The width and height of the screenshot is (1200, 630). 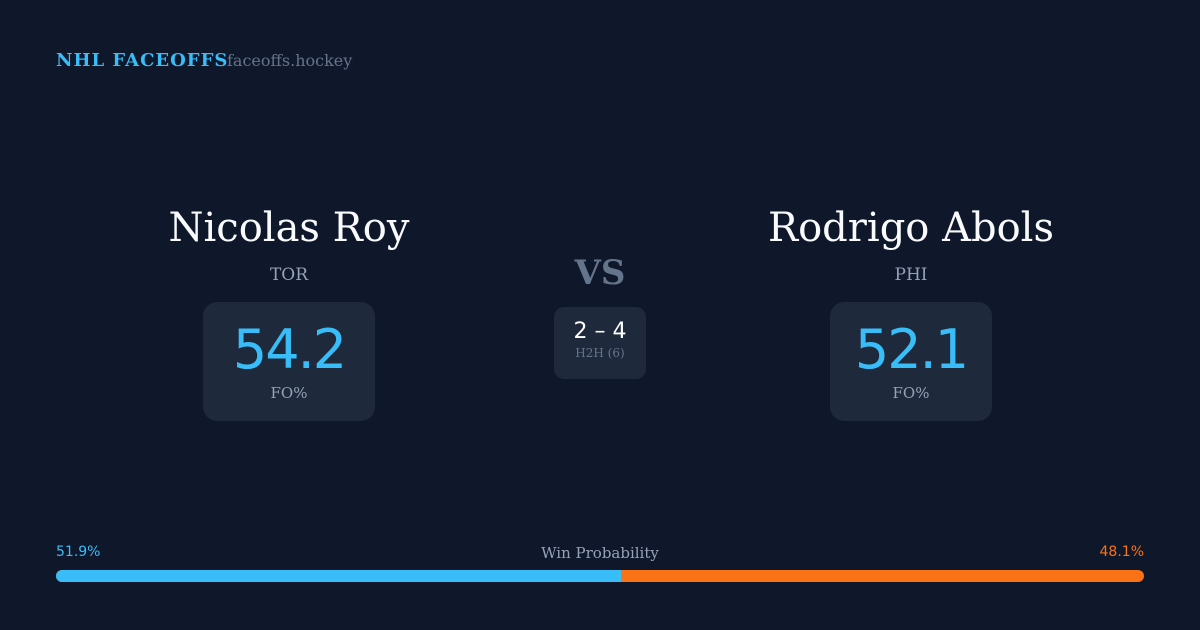 I want to click on right-fo-value: 52.1, so click(x=911, y=349).